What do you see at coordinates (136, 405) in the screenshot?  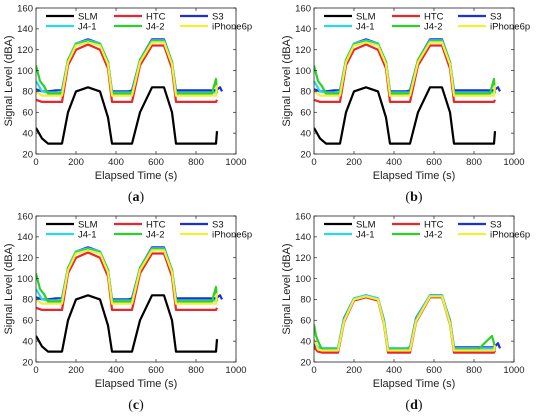 I see `panel-label: (c)` at bounding box center [136, 405].